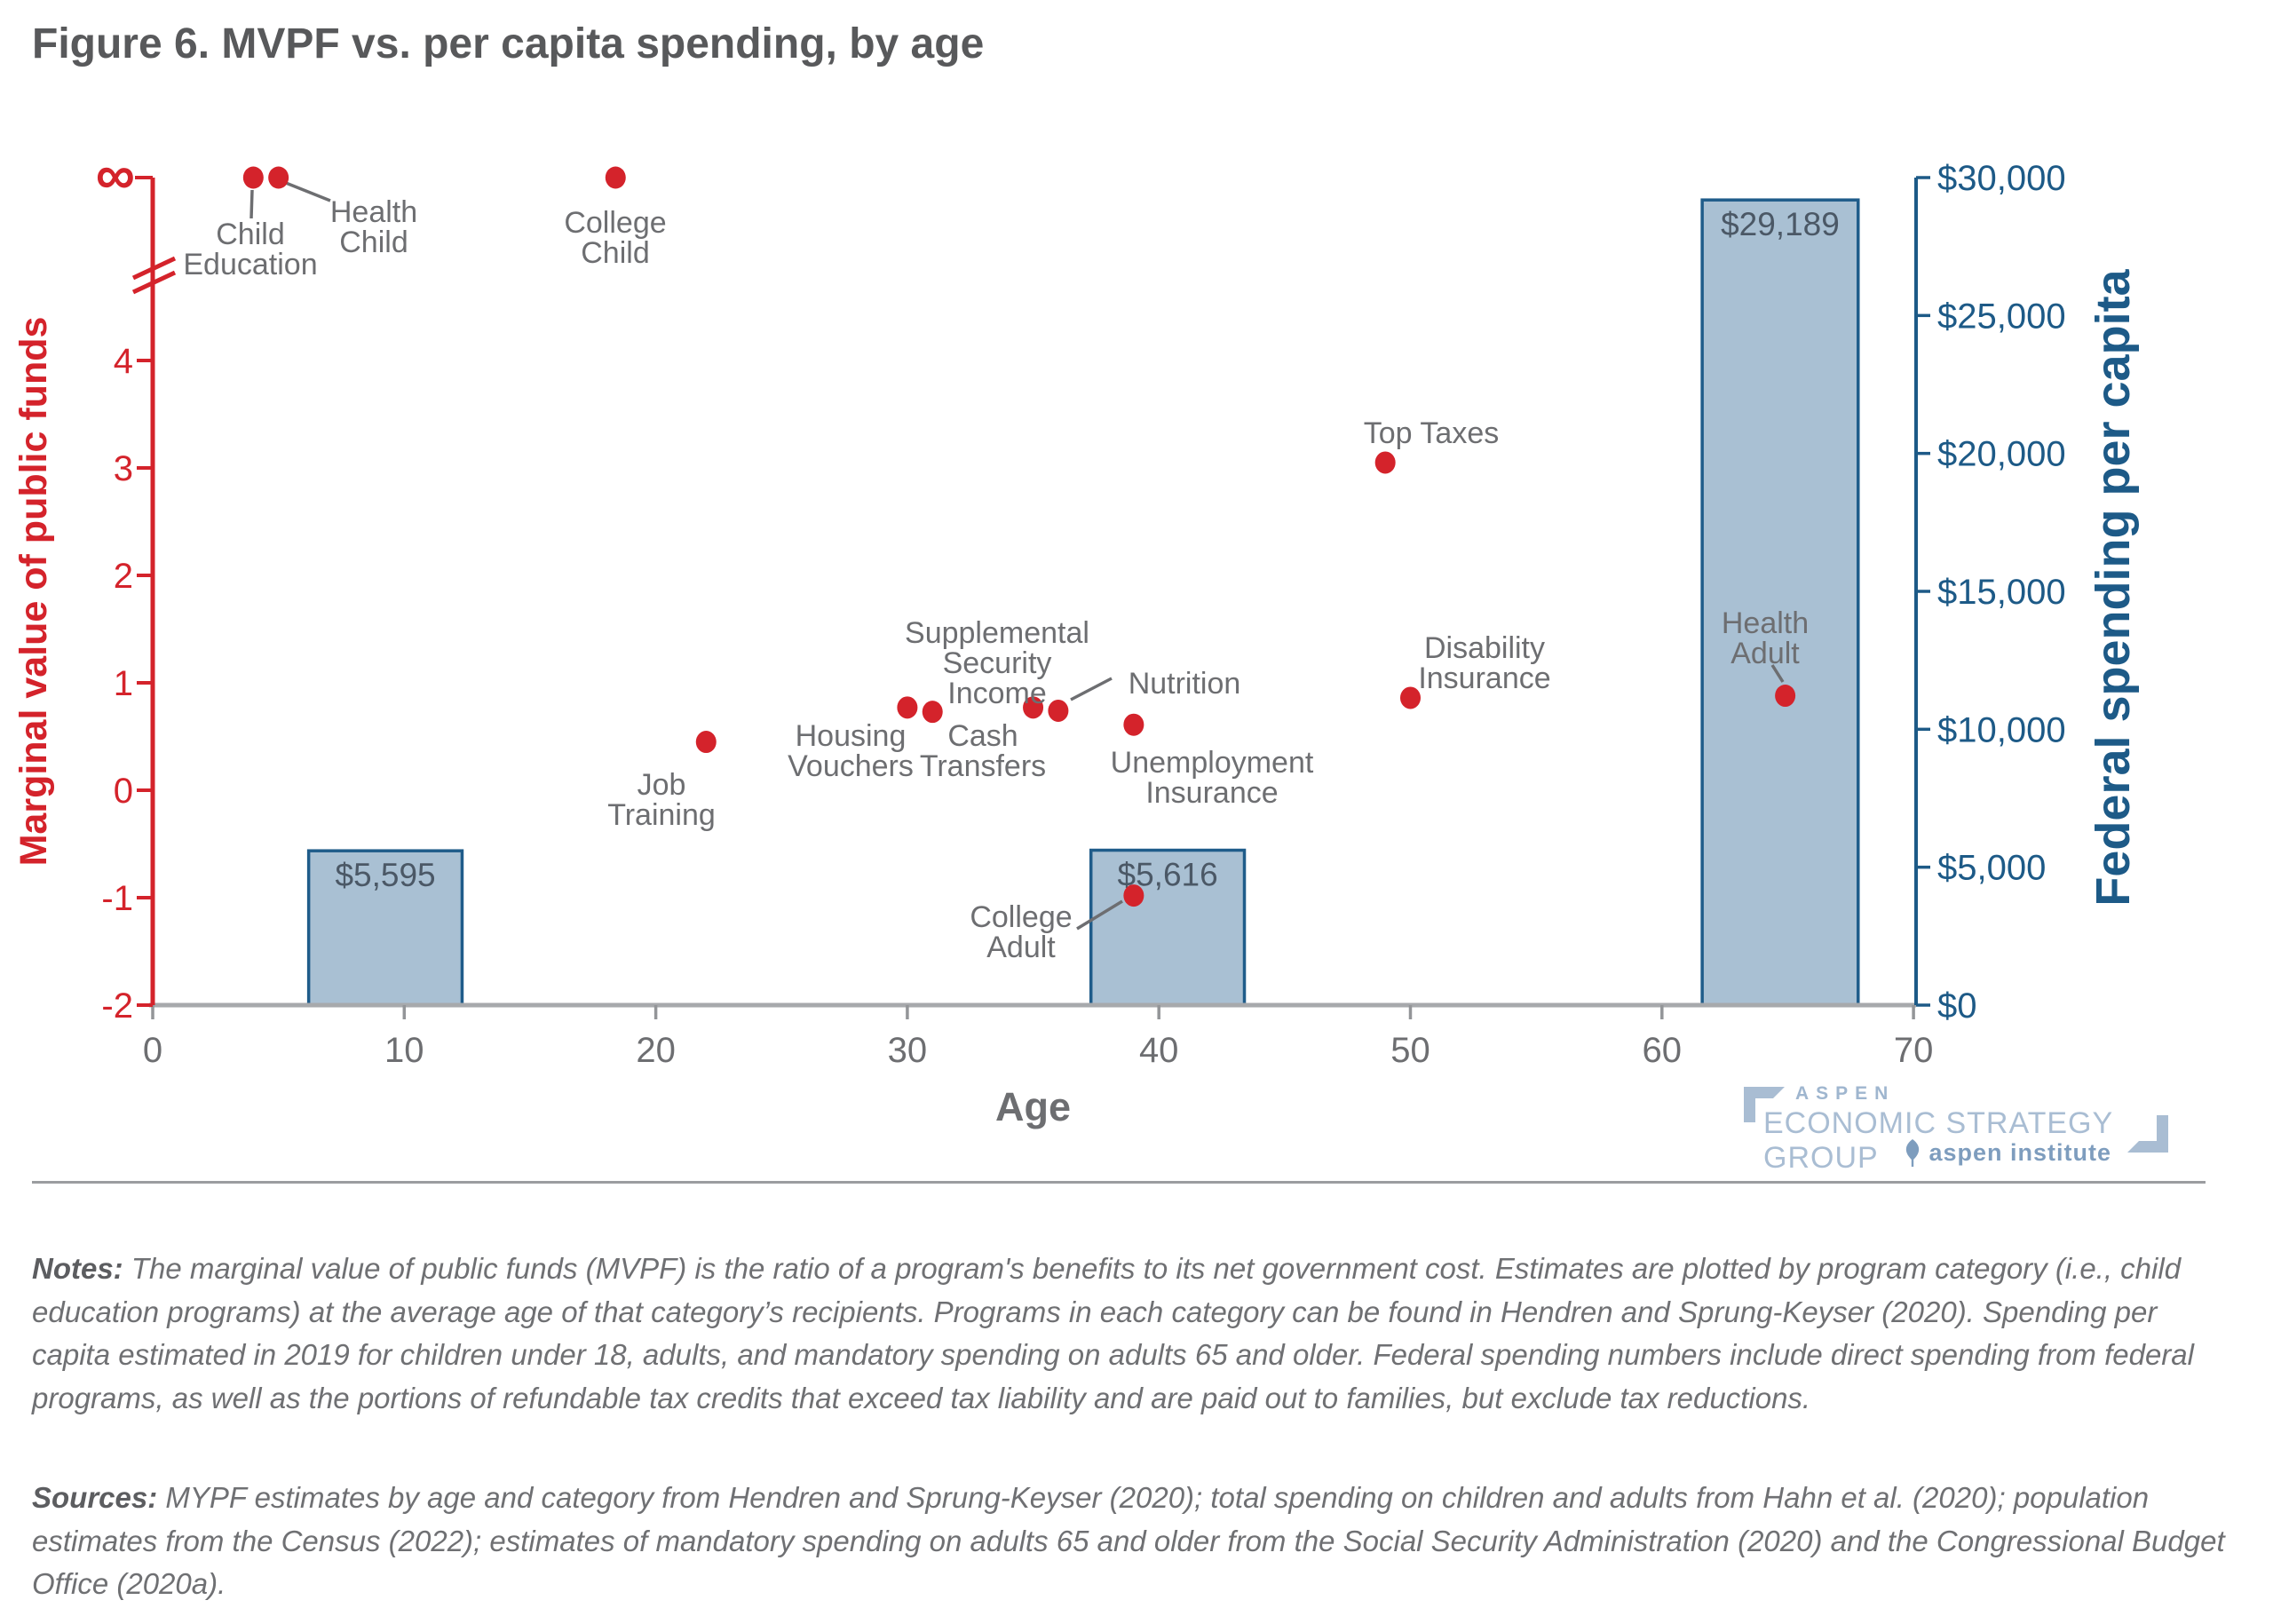 The width and height of the screenshot is (2273, 1624). I want to click on right-tick-label: $5,000, so click(1991, 868).